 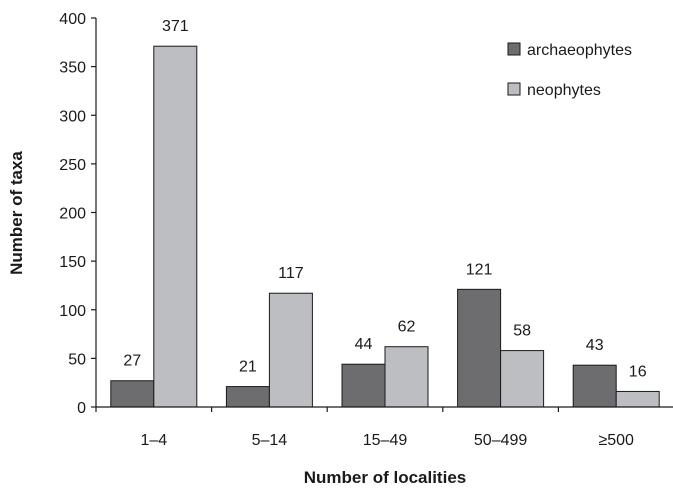 I want to click on data-label-neophytes-4: 16, so click(x=638, y=371).